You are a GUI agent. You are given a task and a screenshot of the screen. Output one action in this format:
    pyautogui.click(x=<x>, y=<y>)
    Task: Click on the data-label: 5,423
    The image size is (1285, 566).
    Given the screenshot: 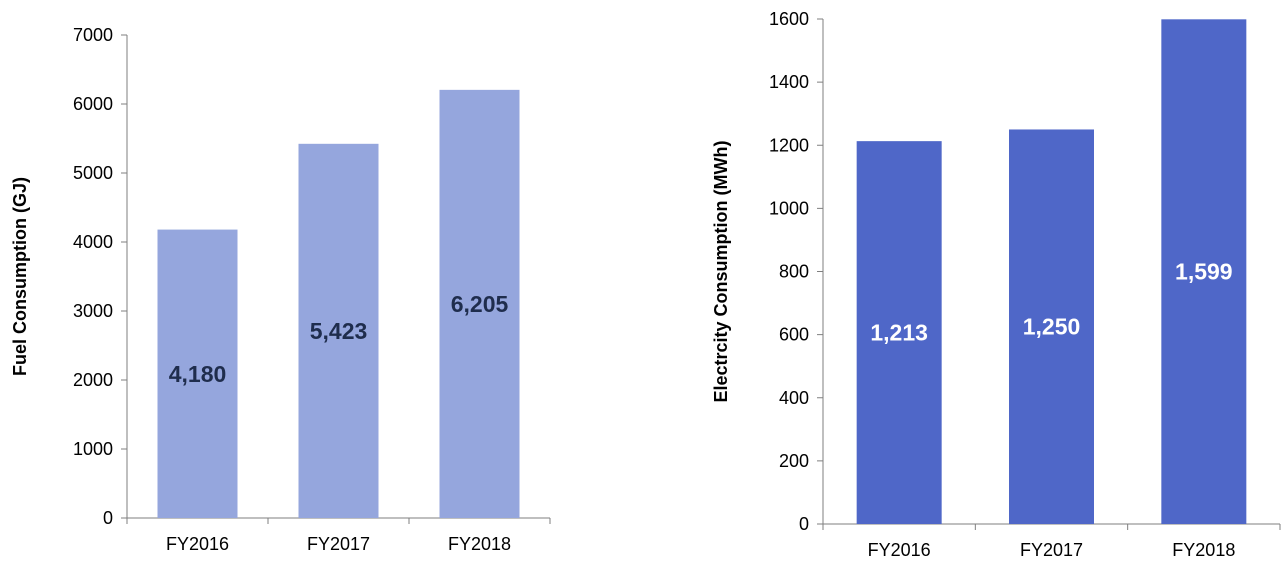 What is the action you would take?
    pyautogui.click(x=339, y=331)
    